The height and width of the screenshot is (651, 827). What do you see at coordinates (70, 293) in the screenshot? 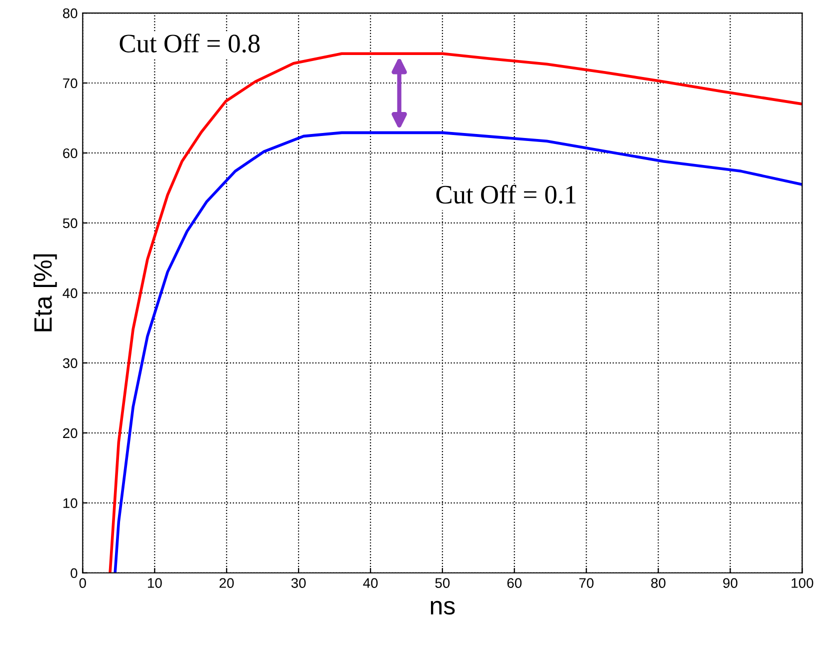
I see `y-tick-label: 40` at bounding box center [70, 293].